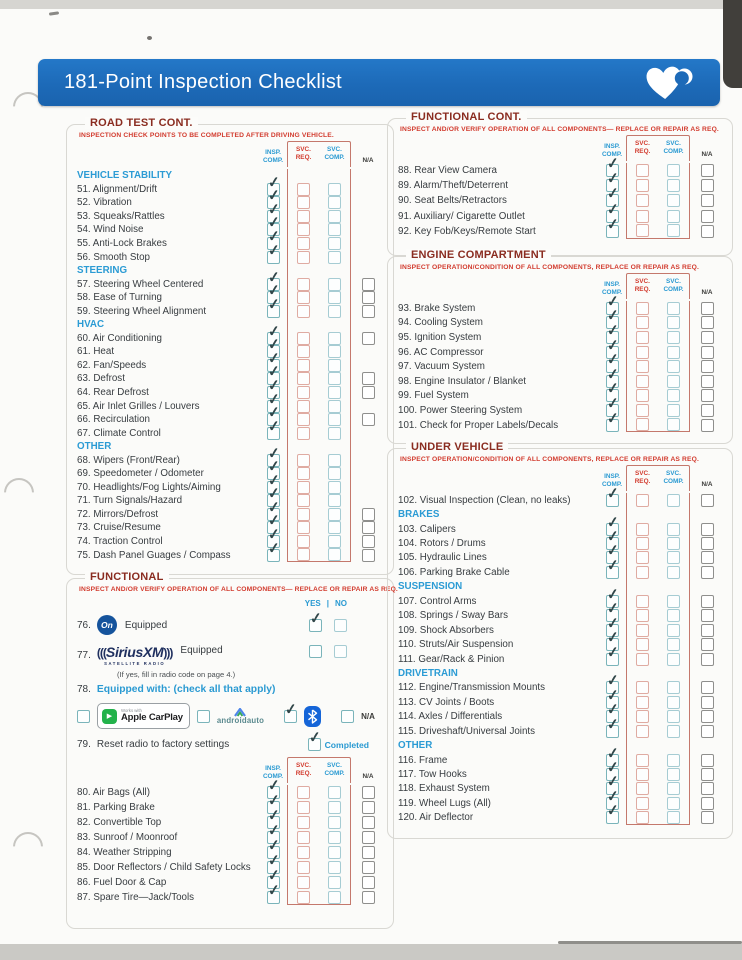  What do you see at coordinates (561, 756) in the screenshot?
I see `checklist-row: 116. Frame ✓` at bounding box center [561, 756].